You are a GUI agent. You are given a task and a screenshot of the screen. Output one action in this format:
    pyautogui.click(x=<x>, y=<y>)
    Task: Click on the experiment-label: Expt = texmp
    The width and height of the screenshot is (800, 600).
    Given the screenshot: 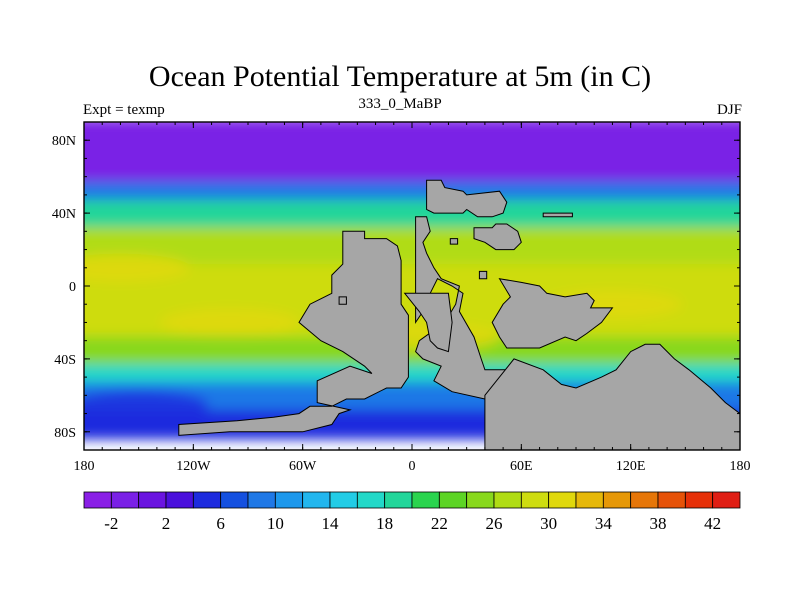 What is the action you would take?
    pyautogui.click(x=124, y=110)
    